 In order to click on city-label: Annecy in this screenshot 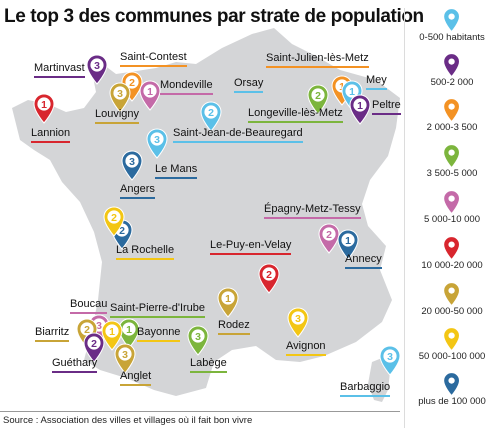, I will do `click(363, 261)`.